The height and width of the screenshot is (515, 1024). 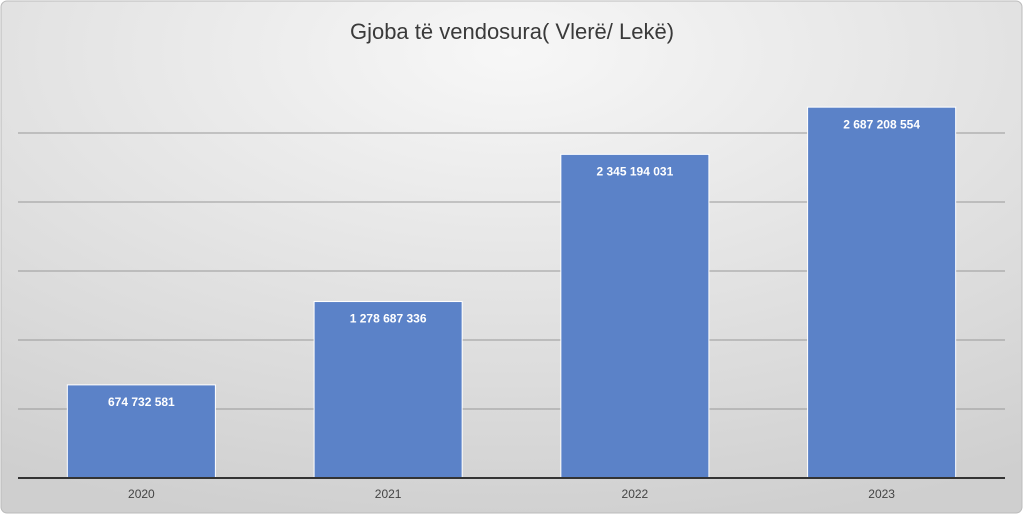 I want to click on x-tick-label: 2021, so click(x=388, y=494).